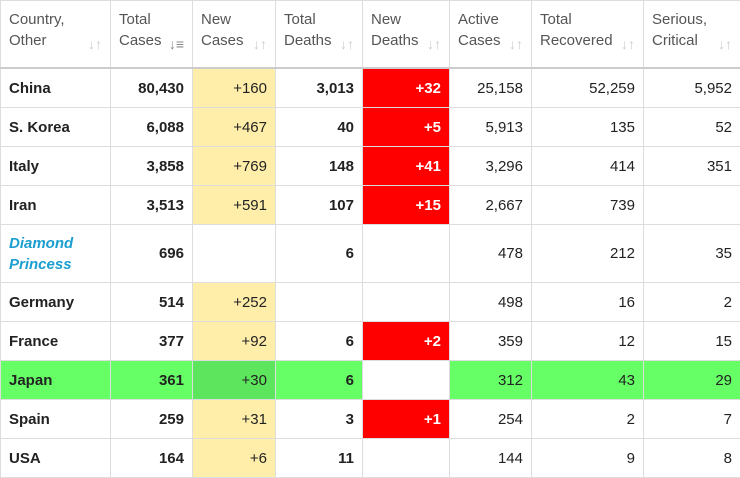 This screenshot has height=478, width=740. I want to click on cell-recovered: 135, so click(588, 127).